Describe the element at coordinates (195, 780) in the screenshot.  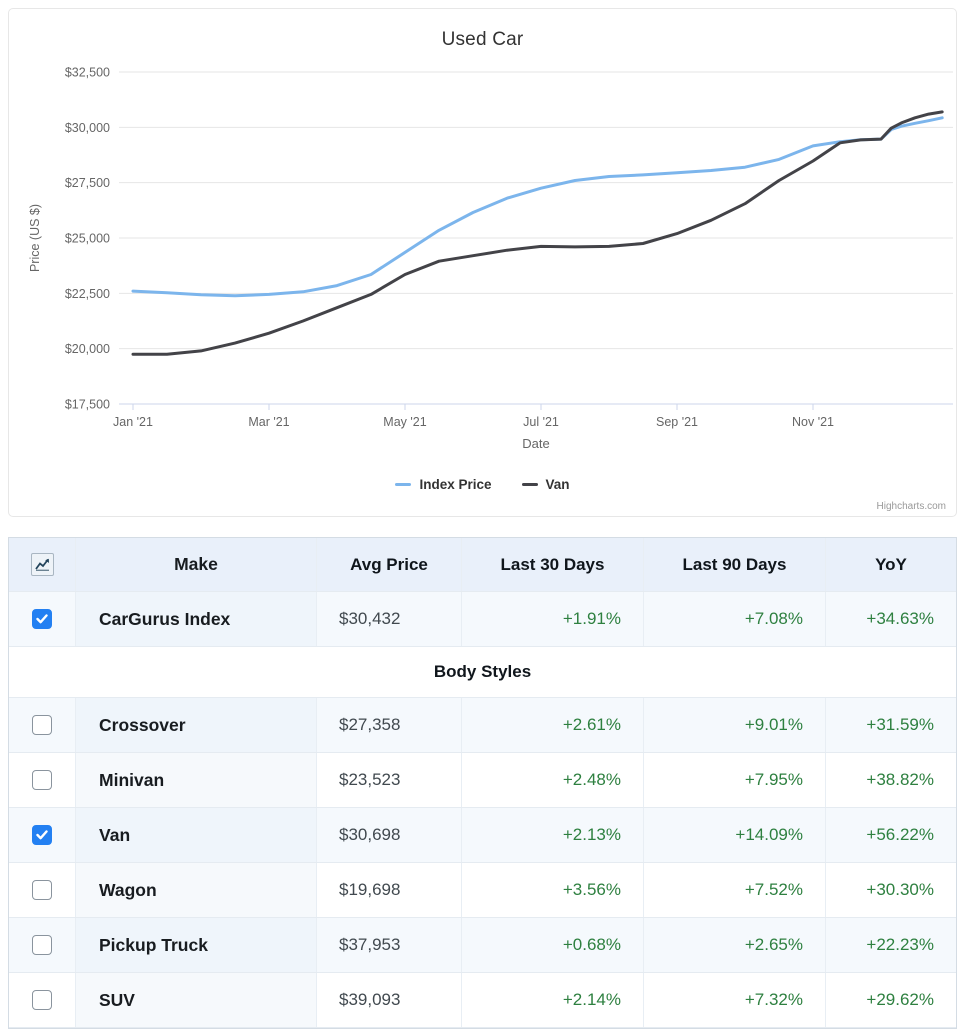
I see `make-cell: Minivan` at that location.